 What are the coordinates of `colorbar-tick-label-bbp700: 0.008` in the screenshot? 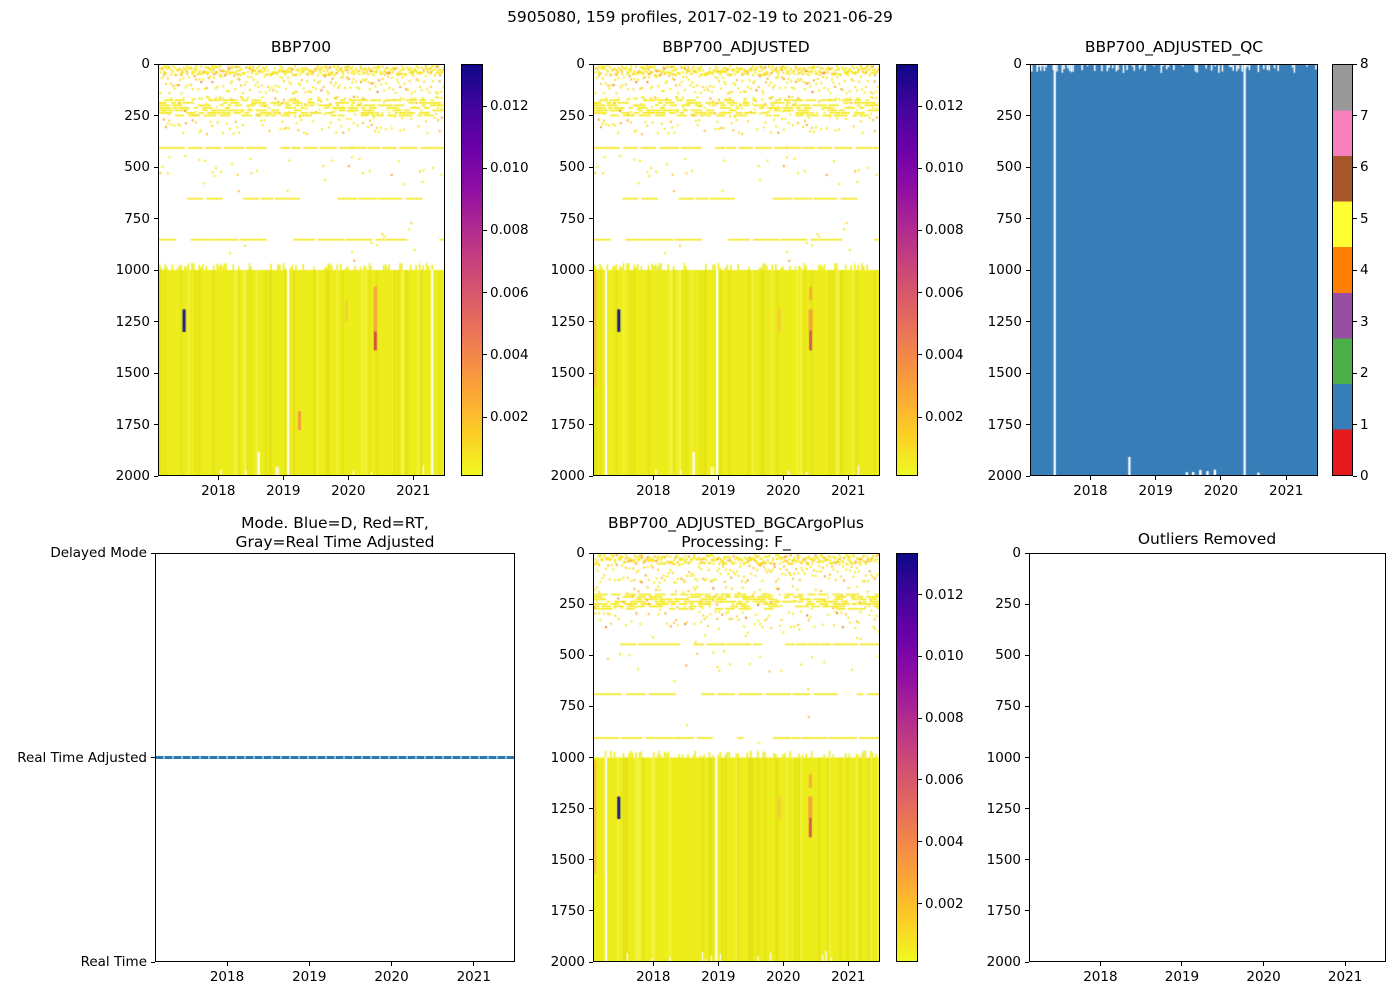 It's located at (509, 230).